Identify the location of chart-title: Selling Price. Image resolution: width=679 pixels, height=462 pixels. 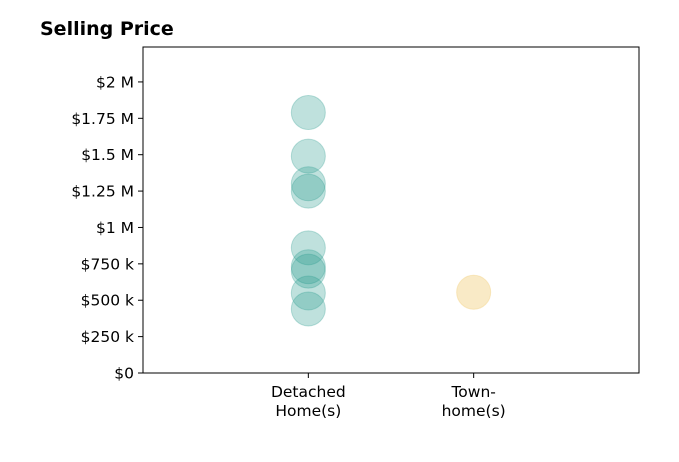
(107, 29).